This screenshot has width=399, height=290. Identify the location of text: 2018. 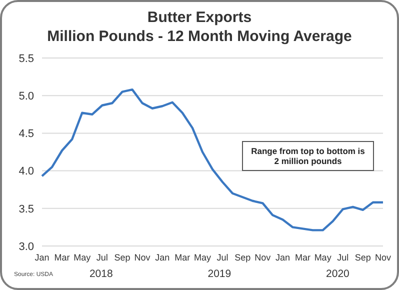
(101, 274).